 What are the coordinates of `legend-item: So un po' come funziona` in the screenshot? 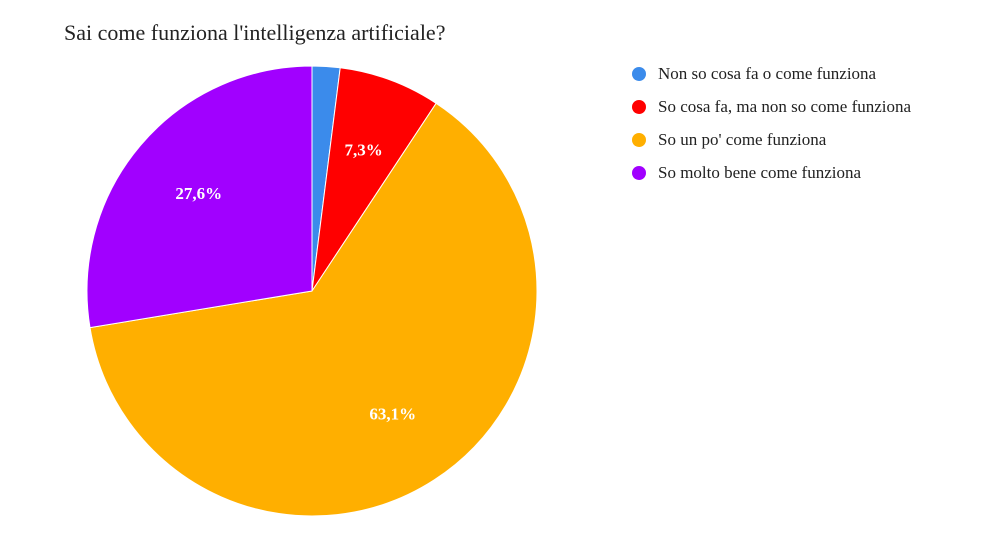 It's located at (771, 140).